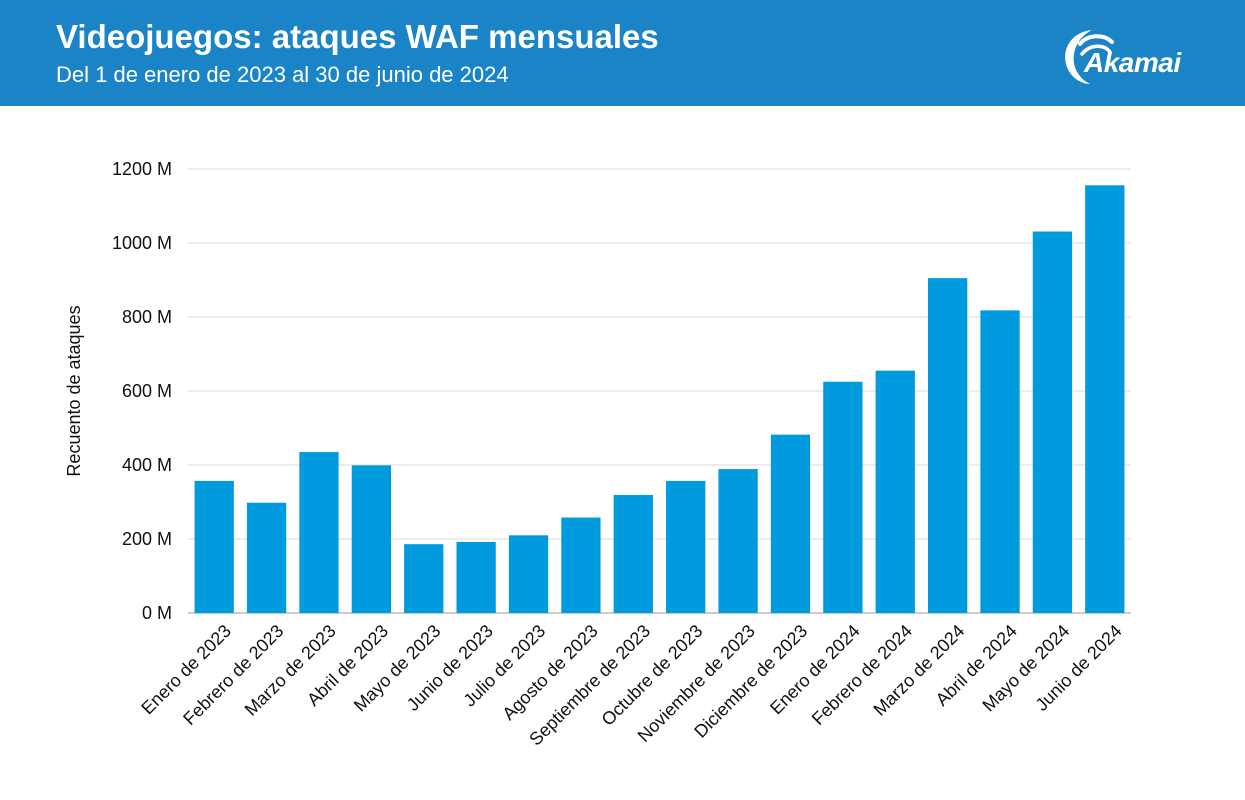 The image size is (1245, 800). I want to click on y-tick-label: 800 M, so click(147, 317).